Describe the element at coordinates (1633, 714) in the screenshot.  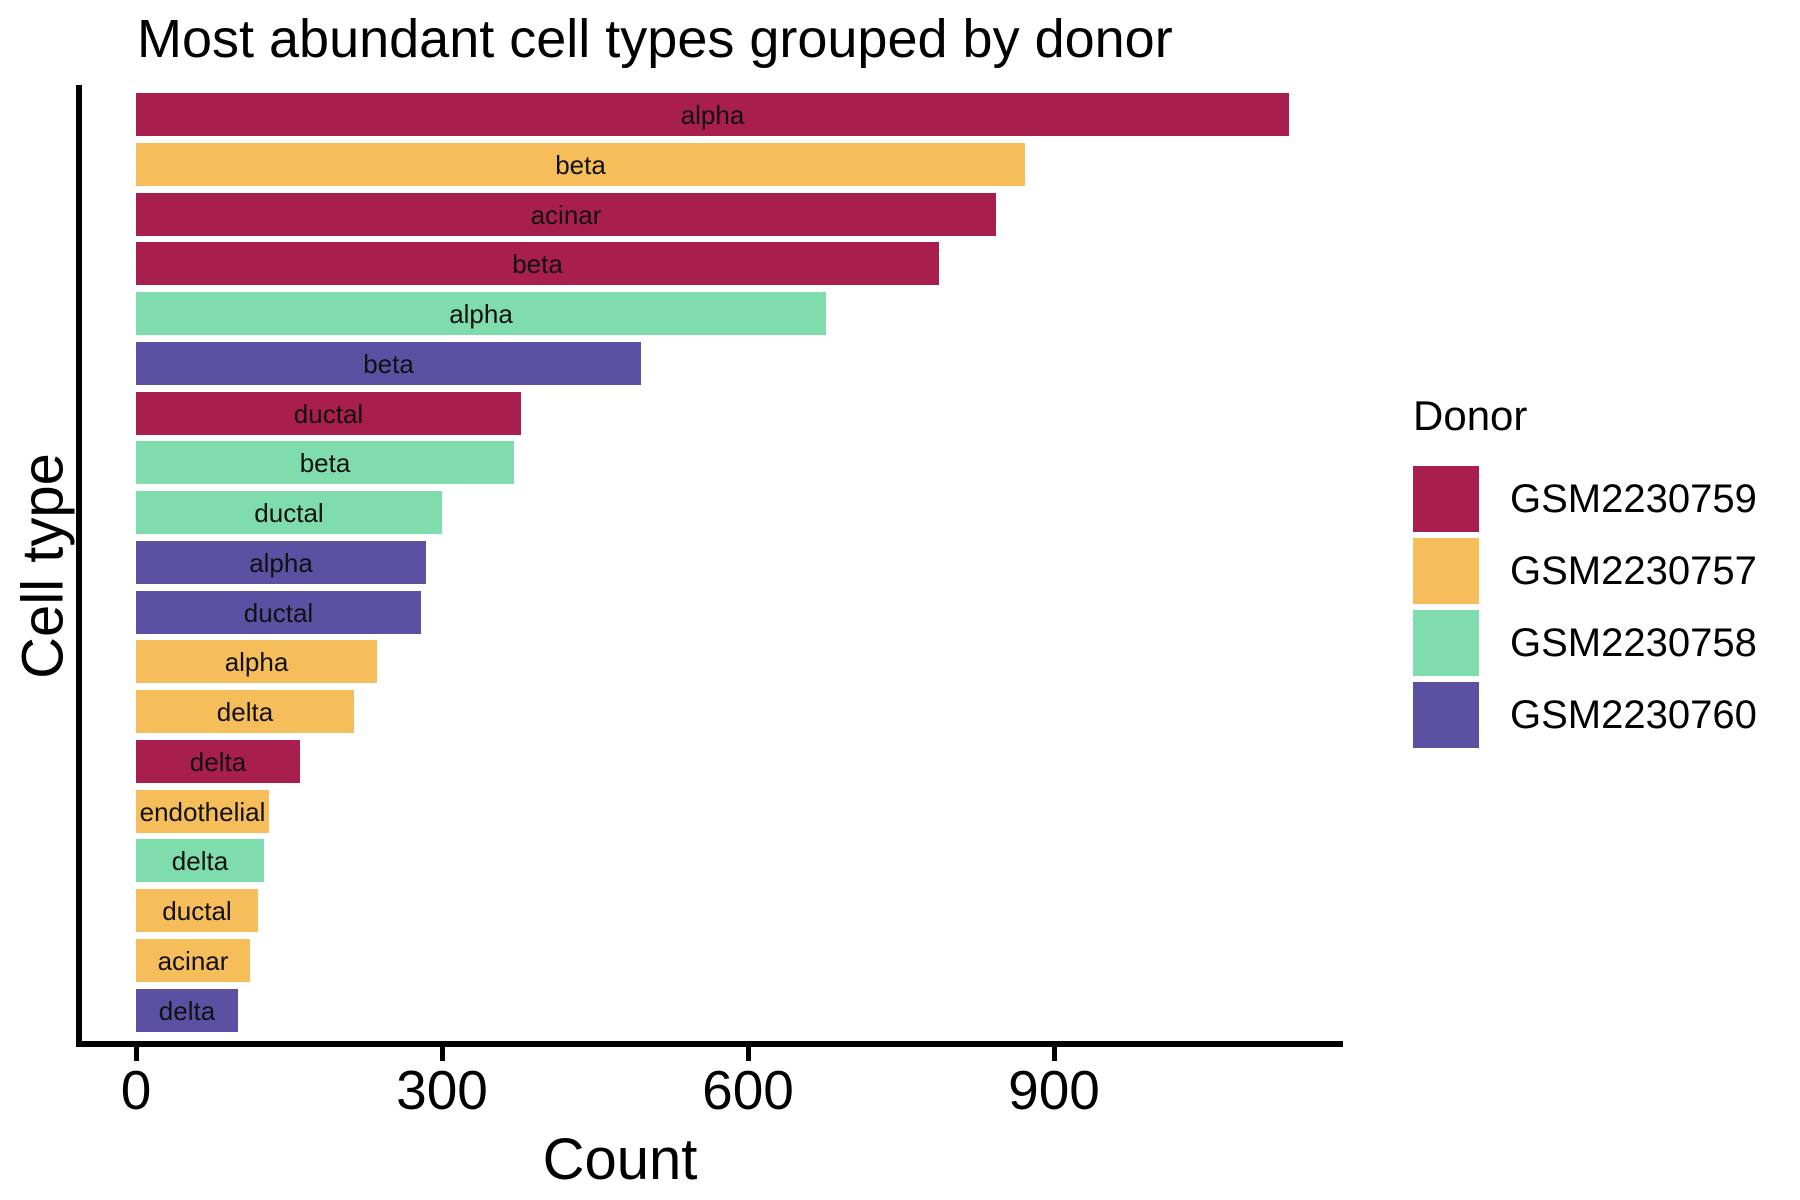
I see `legend-label: GSM2230760` at that location.